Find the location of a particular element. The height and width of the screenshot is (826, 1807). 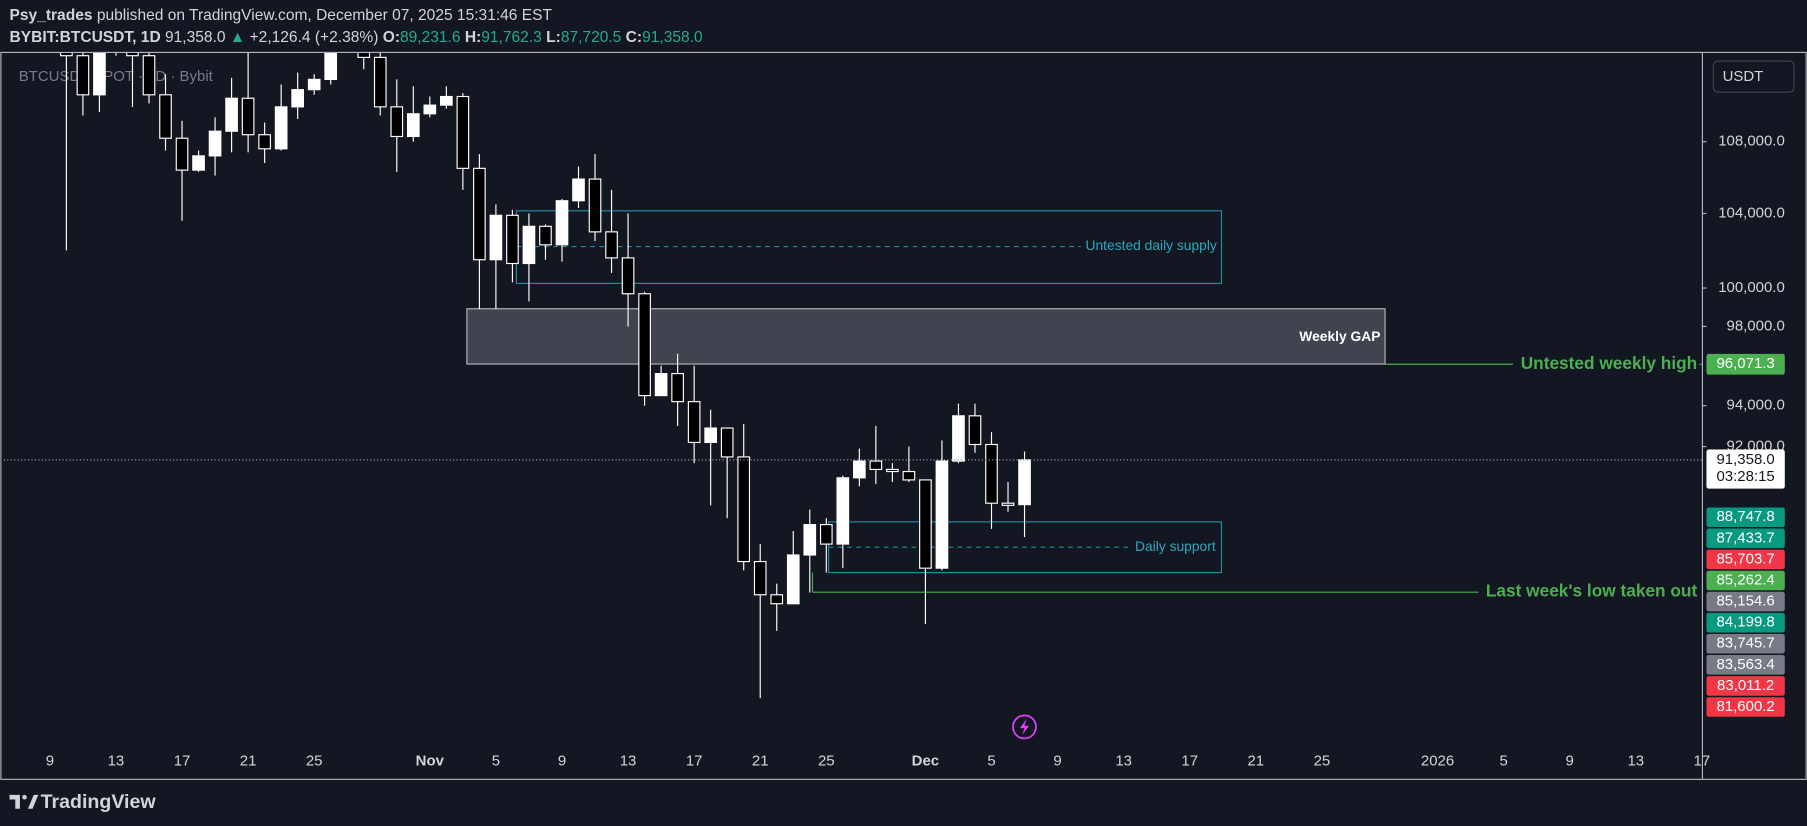

price-badge-label: 85,703.7 is located at coordinates (1745, 558).